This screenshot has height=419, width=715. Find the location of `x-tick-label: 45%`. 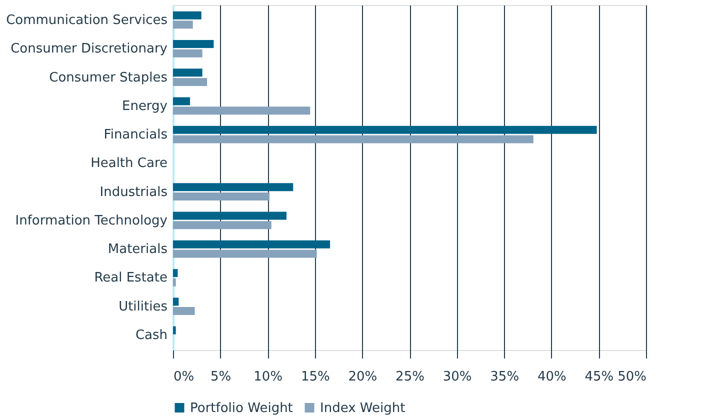

x-tick-label: 45% is located at coordinates (599, 377).